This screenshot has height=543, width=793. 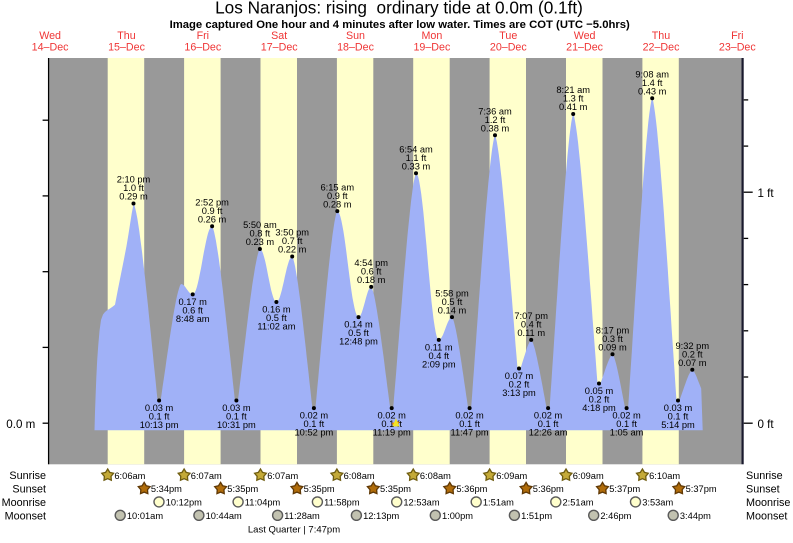 What do you see at coordinates (612, 348) in the screenshot?
I see `svg-text: 0.09 m` at bounding box center [612, 348].